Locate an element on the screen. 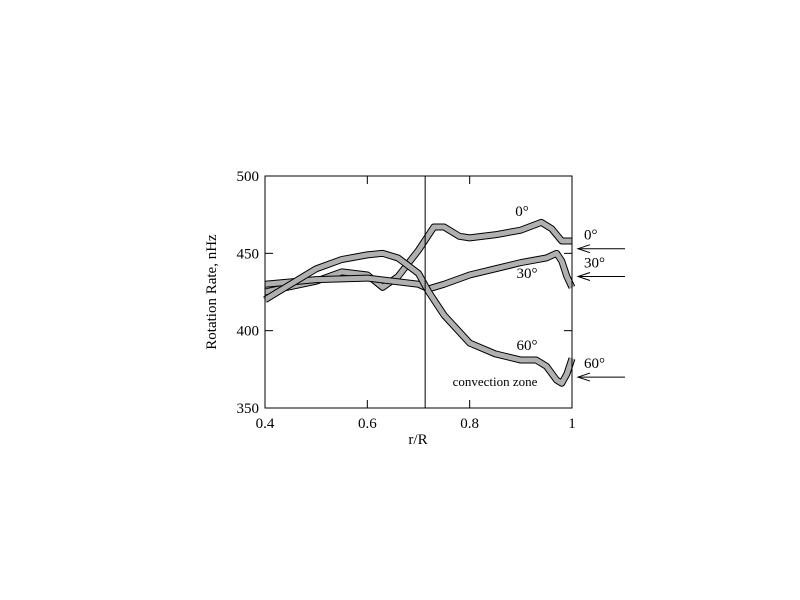  surface-label: 0° is located at coordinates (591, 236).